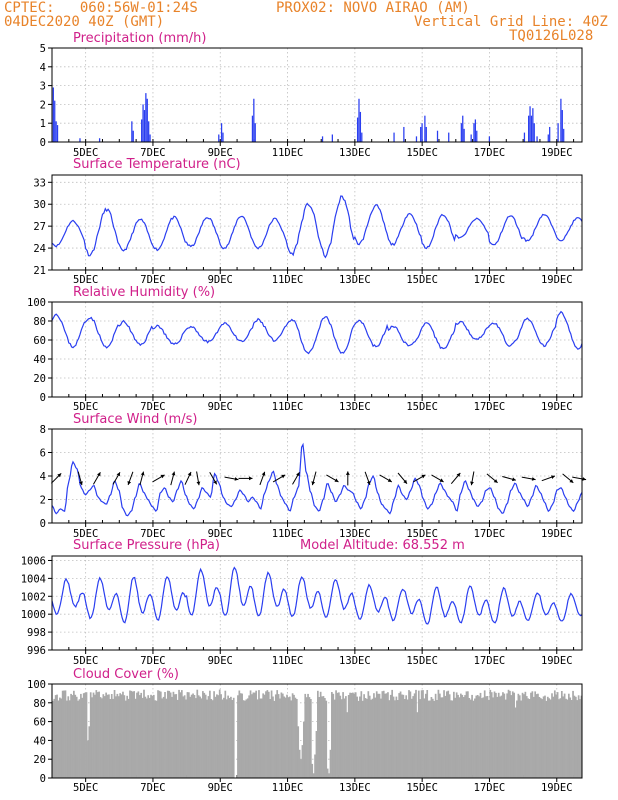 This screenshot has width=618, height=800. What do you see at coordinates (39, 271) in the screenshot?
I see `y-tick-label: 21` at bounding box center [39, 271].